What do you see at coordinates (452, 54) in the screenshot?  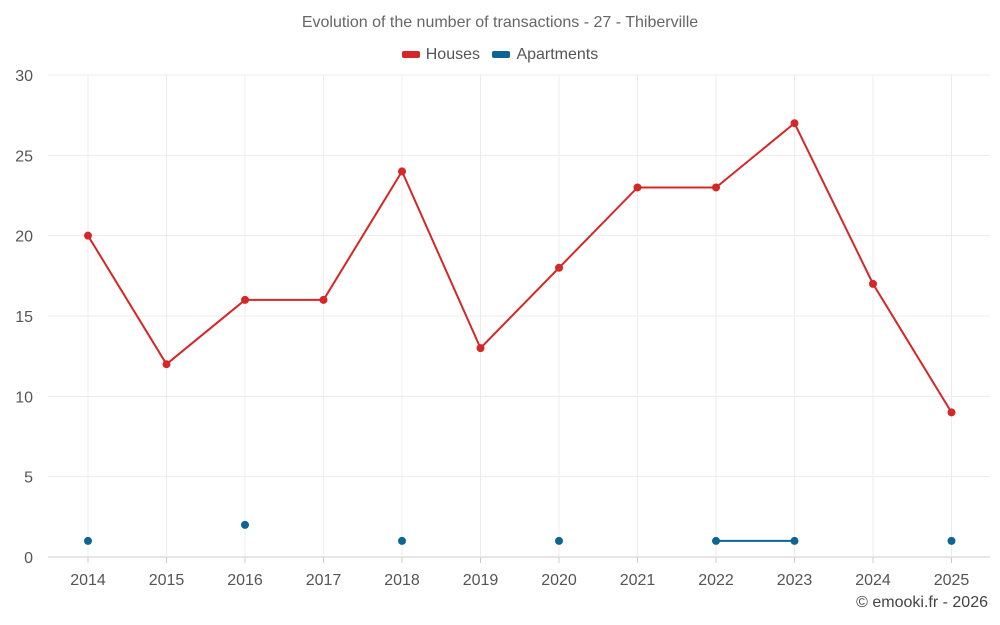 I see `legend-label-houses: Houses` at bounding box center [452, 54].